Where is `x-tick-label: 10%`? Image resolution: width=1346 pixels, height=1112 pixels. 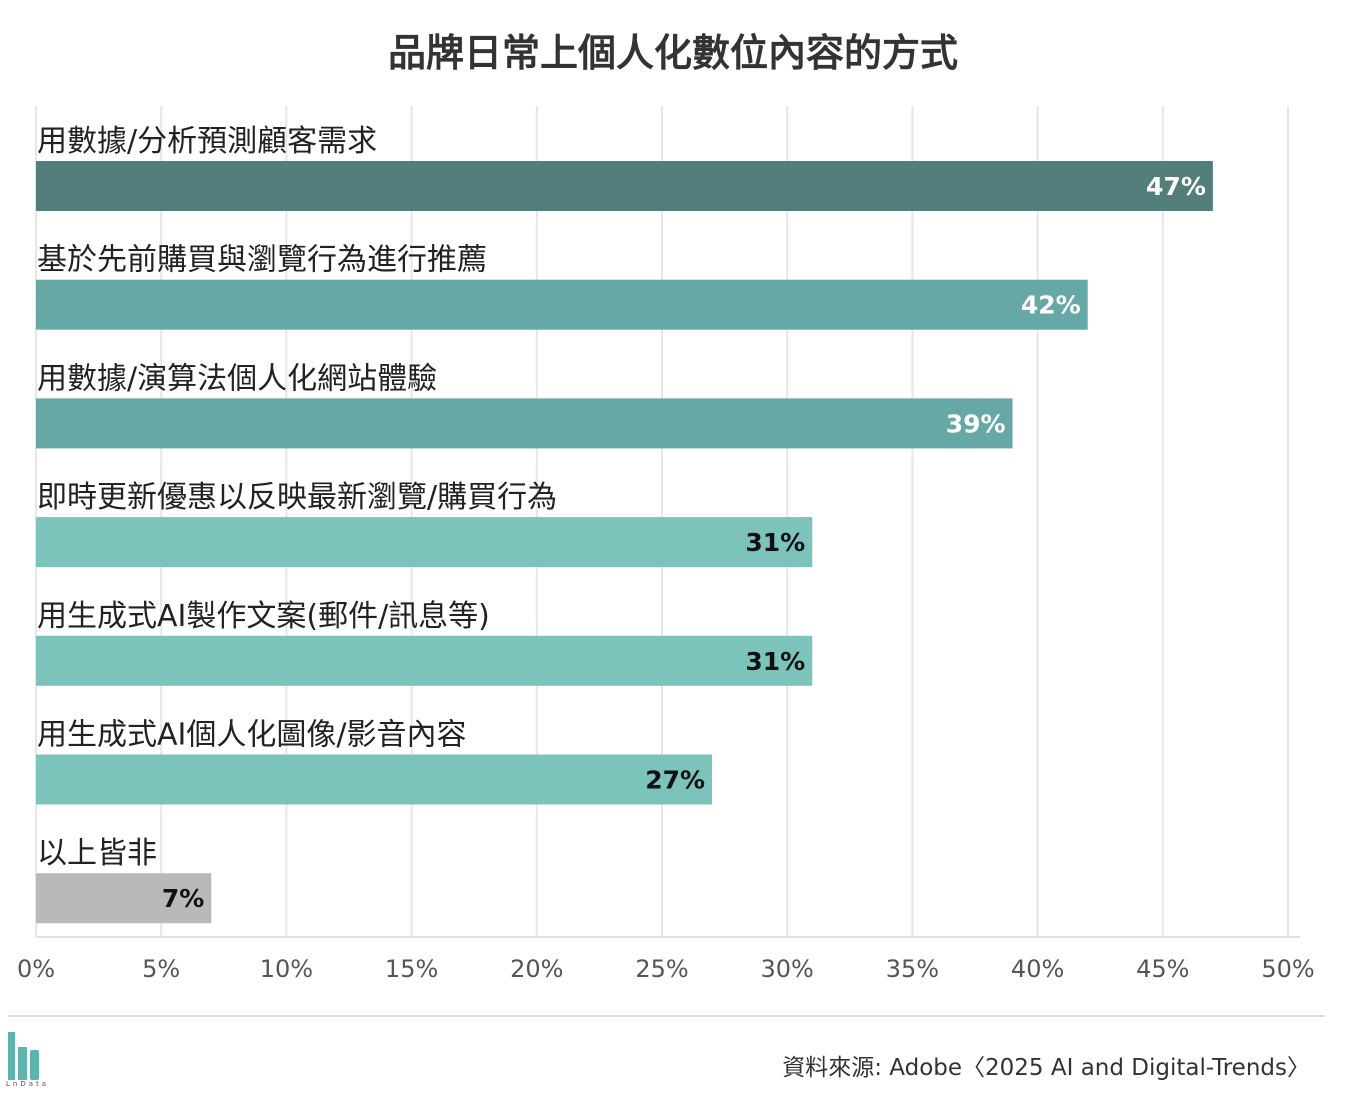
x-tick-label: 10% is located at coordinates (286, 969).